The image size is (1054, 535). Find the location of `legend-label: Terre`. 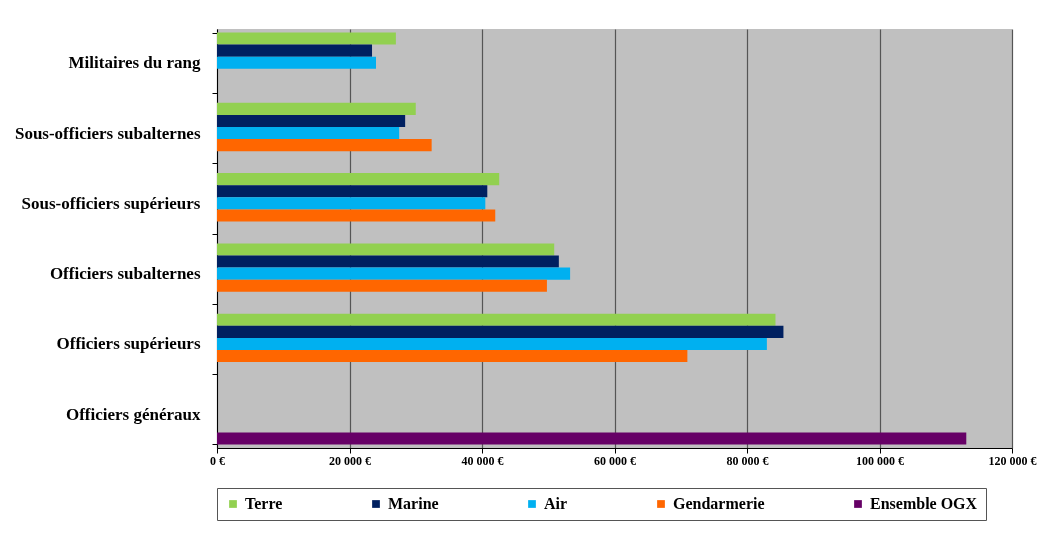

legend-label: Terre is located at coordinates (264, 503).